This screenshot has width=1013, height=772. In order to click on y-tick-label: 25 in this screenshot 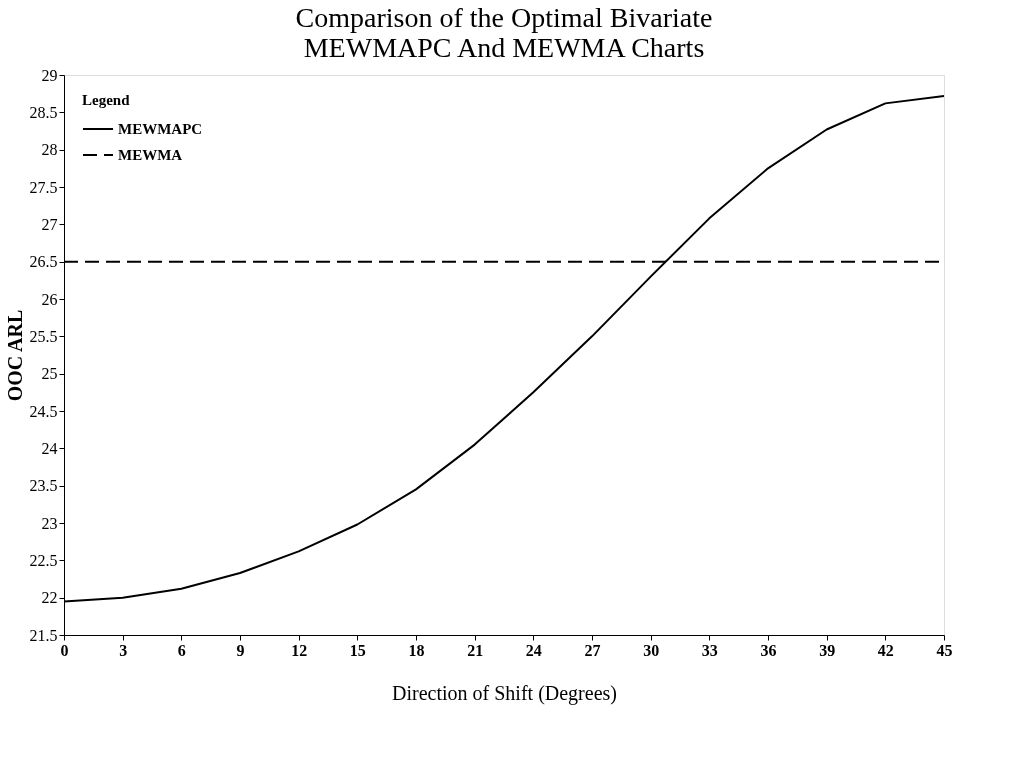, I will do `click(49, 374)`.